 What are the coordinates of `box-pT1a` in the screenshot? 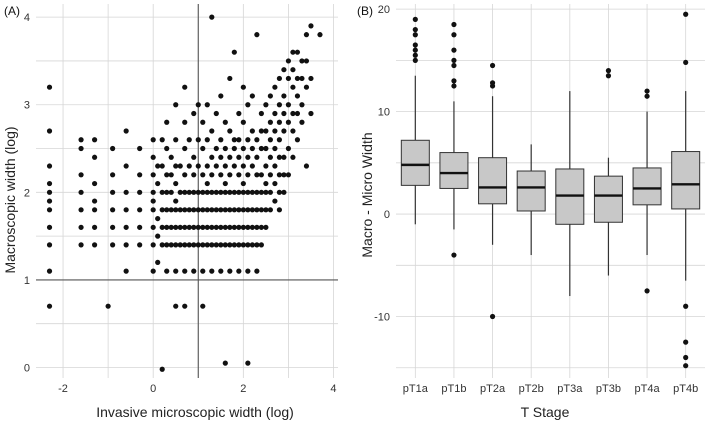 It's located at (415, 120).